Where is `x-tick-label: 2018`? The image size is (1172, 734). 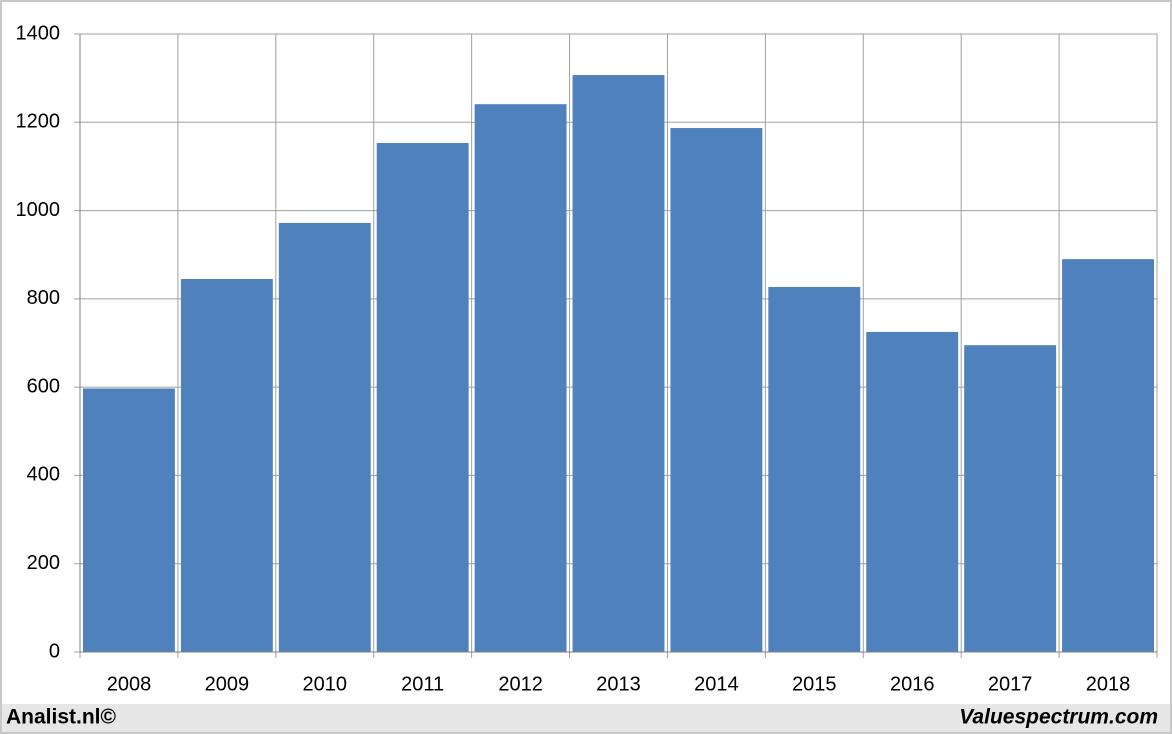
x-tick-label: 2018 is located at coordinates (1108, 684).